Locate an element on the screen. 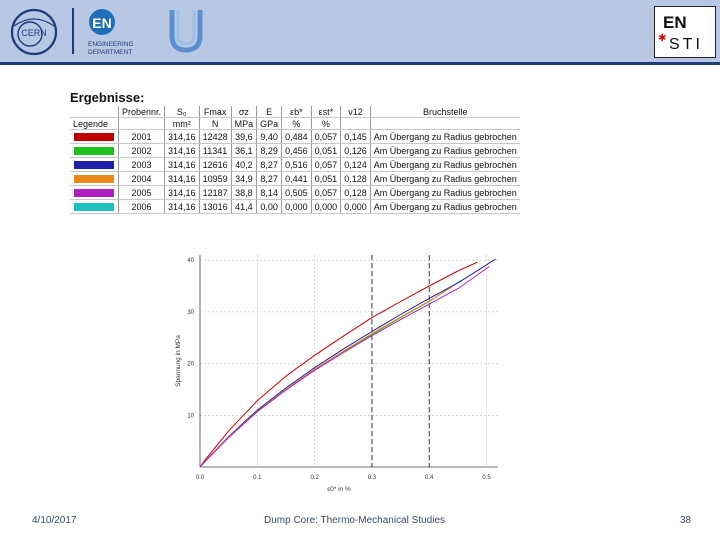 The width and height of the screenshot is (720, 540). en-logo-big: EN is located at coordinates (101, 23).